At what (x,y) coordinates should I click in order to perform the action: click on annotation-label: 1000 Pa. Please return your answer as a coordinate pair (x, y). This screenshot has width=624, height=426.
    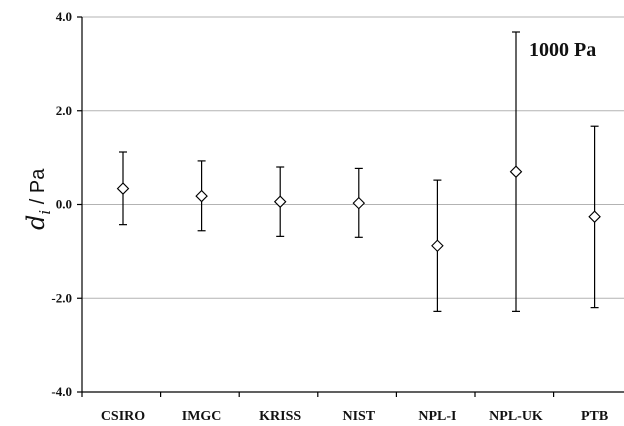
    Looking at the image, I should click on (562, 50).